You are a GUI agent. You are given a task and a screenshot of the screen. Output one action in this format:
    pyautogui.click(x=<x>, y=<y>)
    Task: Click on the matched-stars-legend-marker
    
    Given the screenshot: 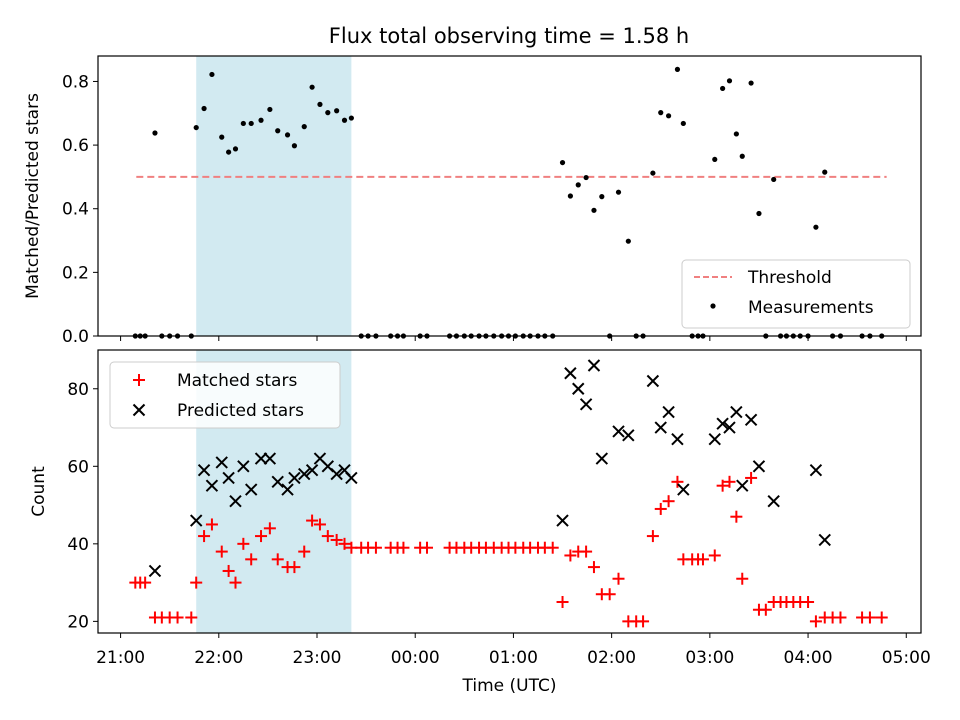 What is the action you would take?
    pyautogui.click(x=139, y=380)
    